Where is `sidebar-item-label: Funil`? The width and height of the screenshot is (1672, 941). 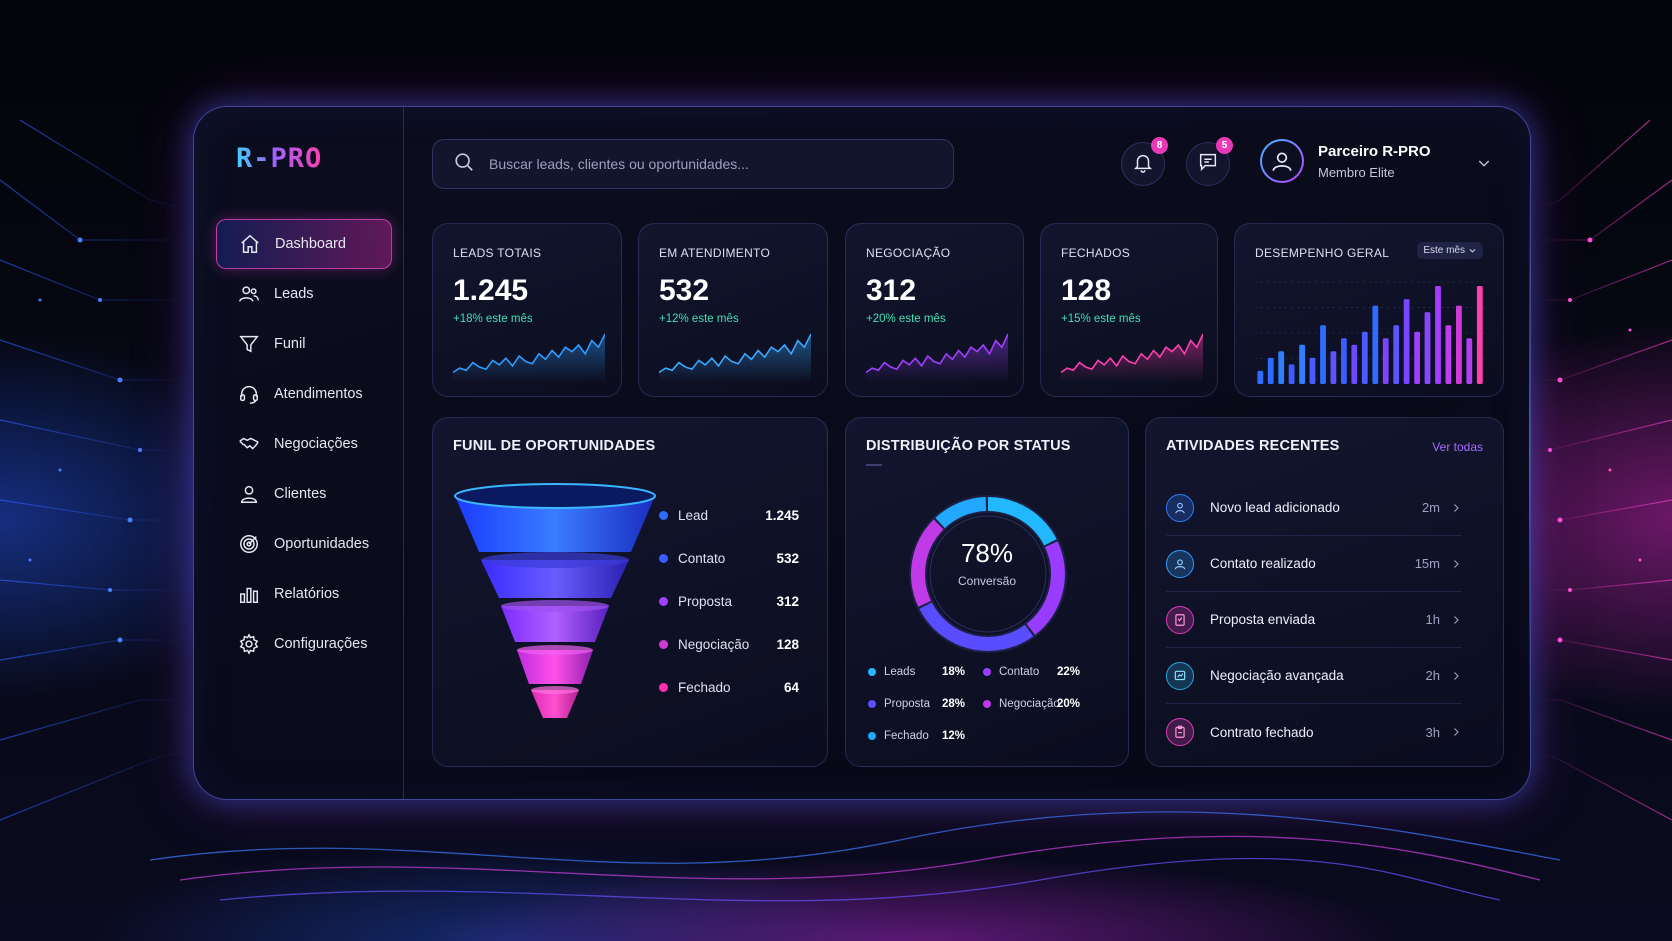
sidebar-item-label: Funil is located at coordinates (290, 344).